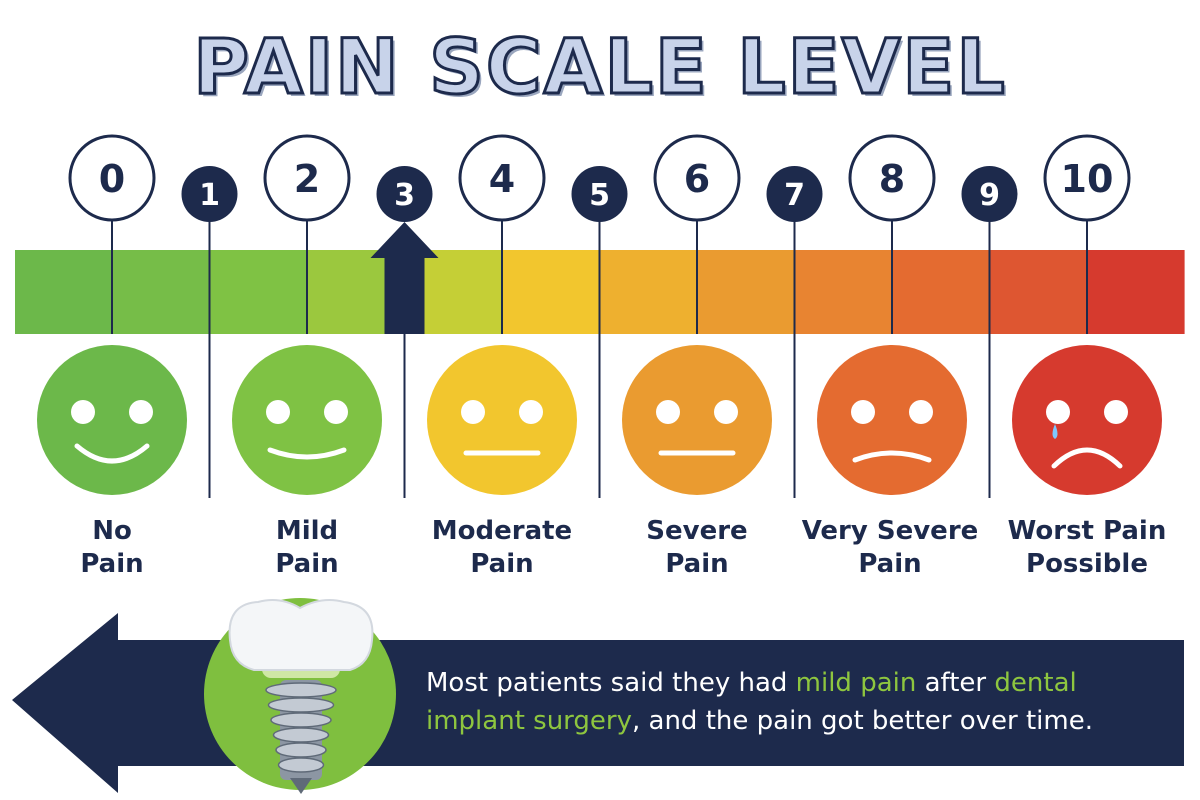  I want to click on up-arrow-icon, so click(404, 278).